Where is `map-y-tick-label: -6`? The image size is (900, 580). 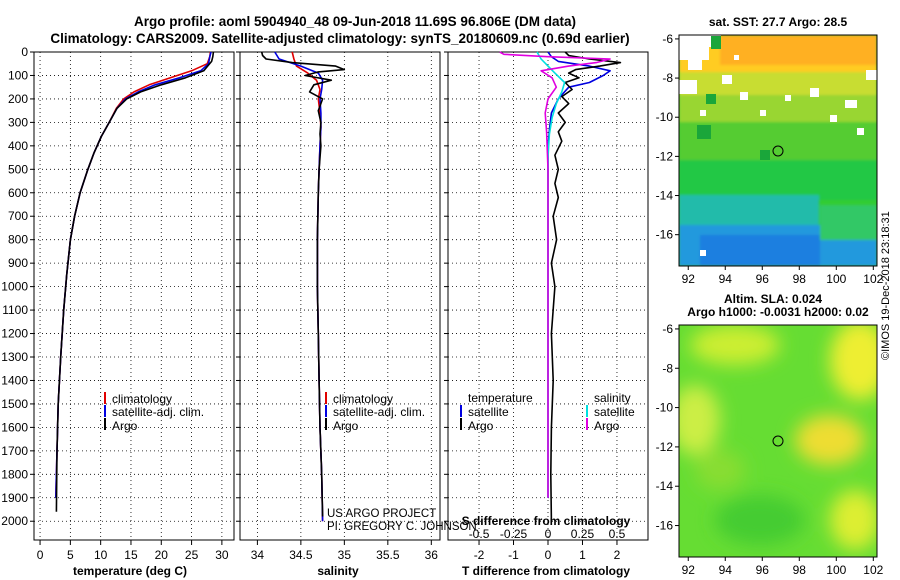
map-y-tick-label: -6 is located at coordinates (667, 329).